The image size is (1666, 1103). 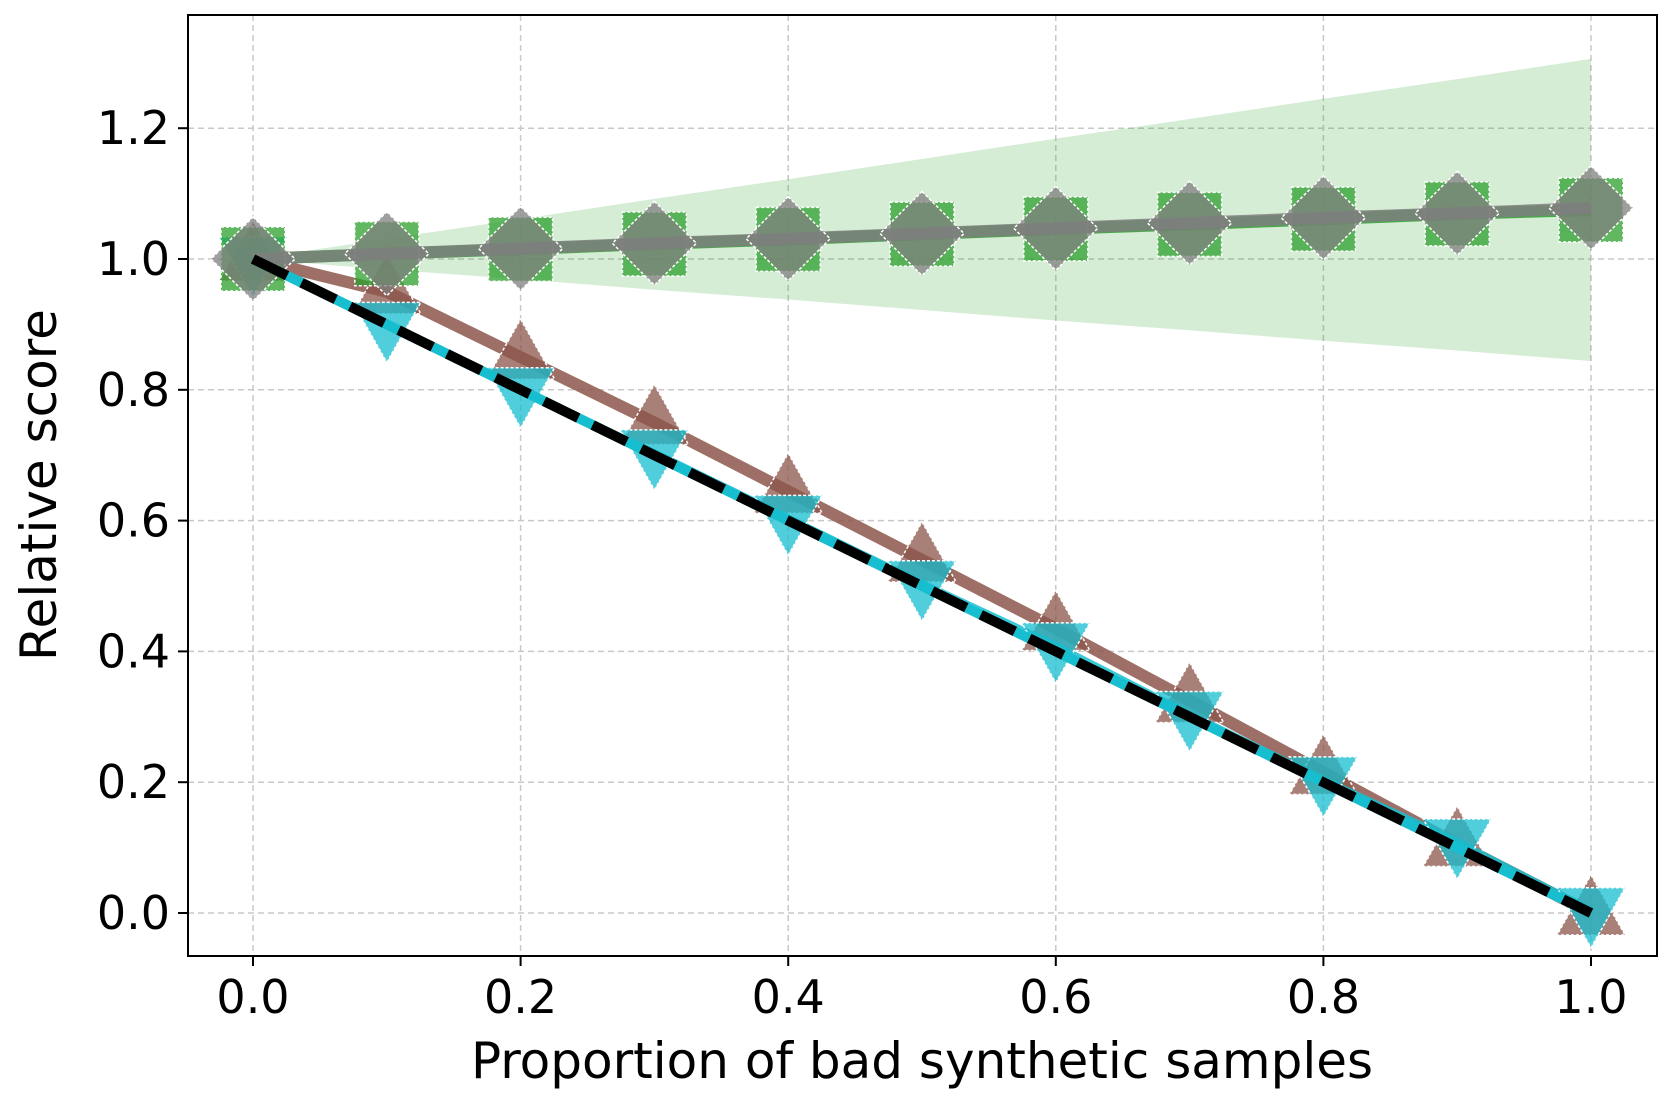 What do you see at coordinates (133, 913) in the screenshot?
I see `y-tick-label: 0.0` at bounding box center [133, 913].